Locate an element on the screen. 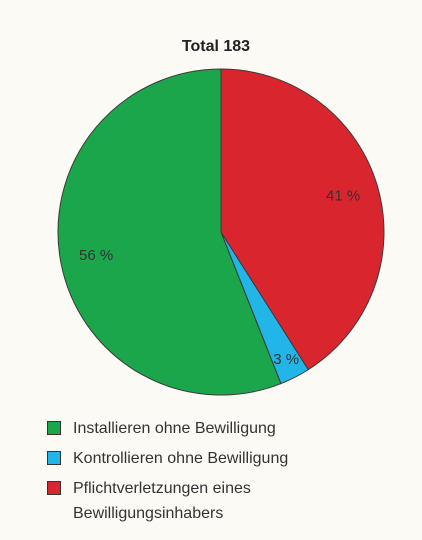  legend-label: Kontrollieren ohne Bewilligung is located at coordinates (181, 458).